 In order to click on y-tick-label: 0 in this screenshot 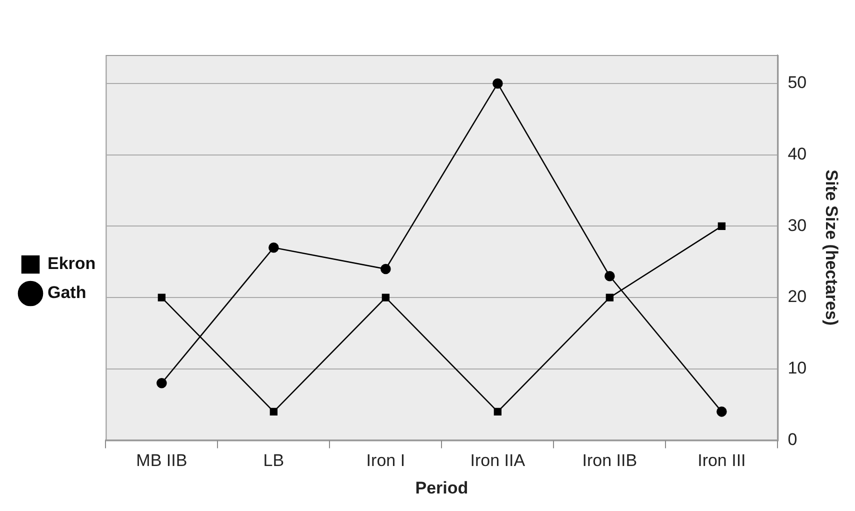, I will do `click(793, 439)`.